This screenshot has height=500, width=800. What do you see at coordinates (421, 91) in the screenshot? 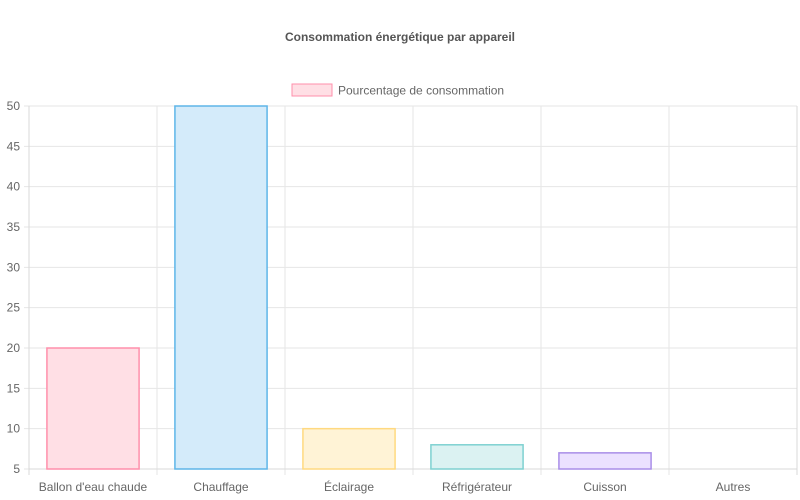
I see `legend-label: Pourcentage de consommation` at bounding box center [421, 91].